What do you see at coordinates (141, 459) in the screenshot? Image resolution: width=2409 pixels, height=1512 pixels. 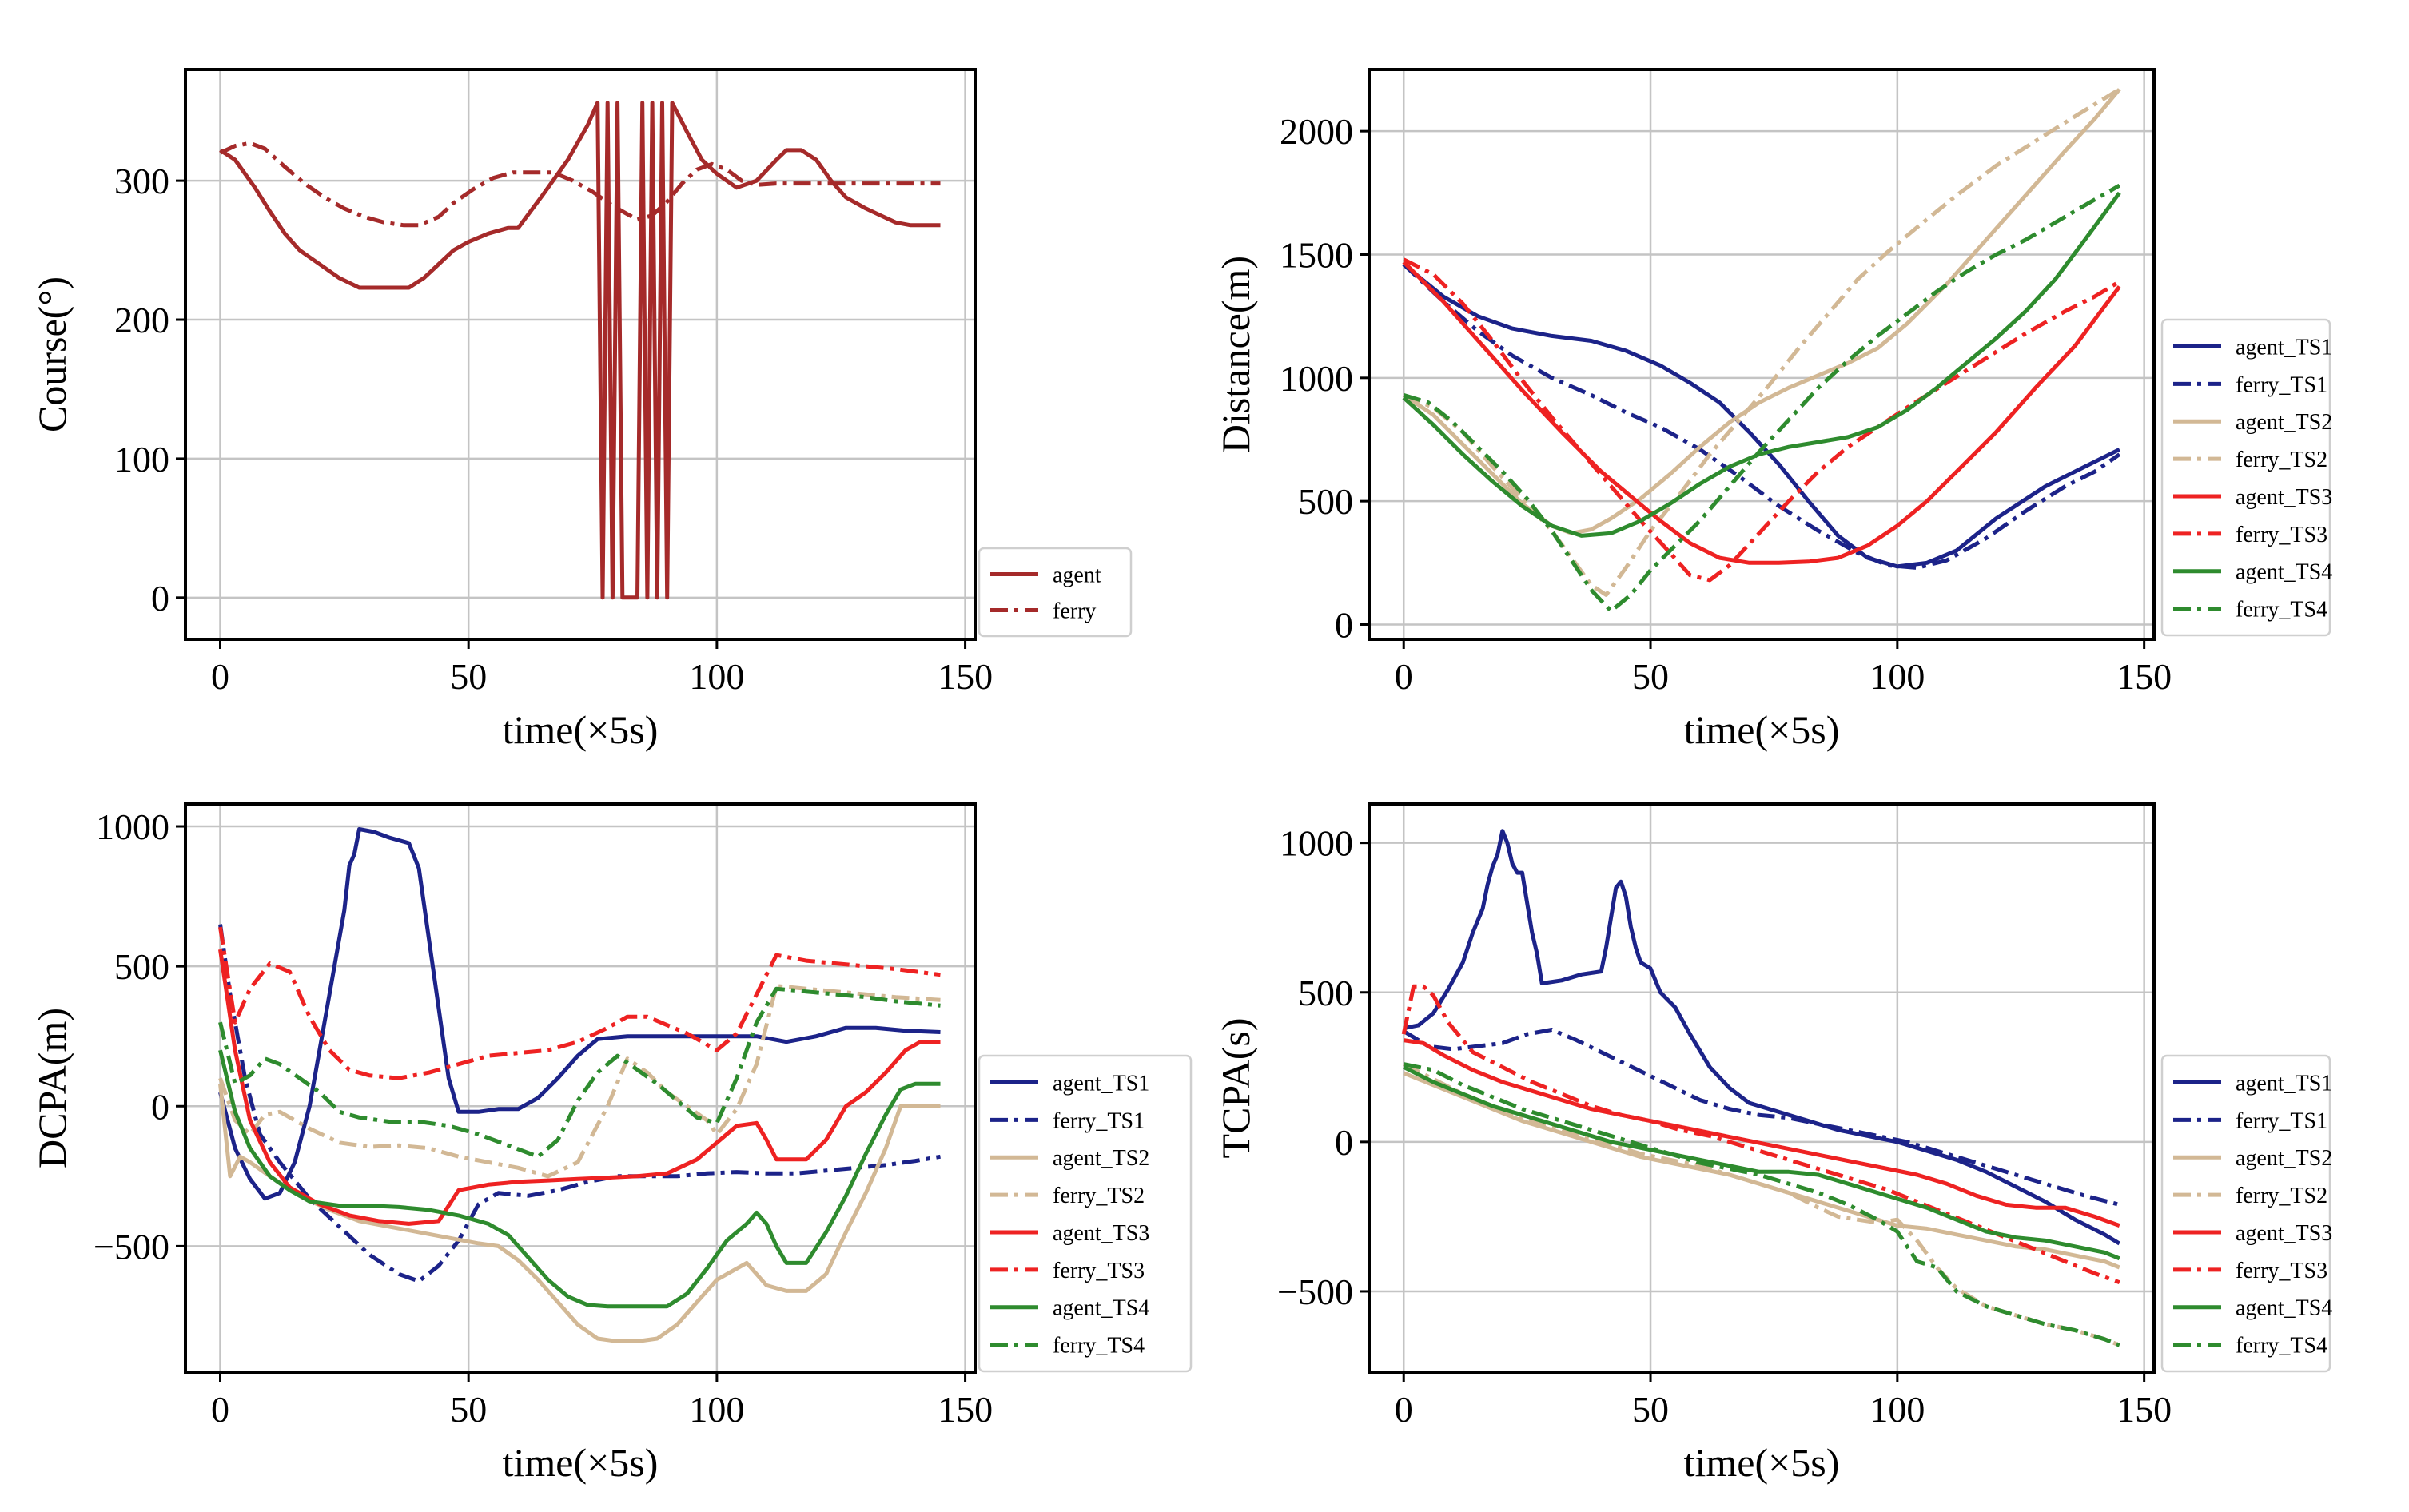 I see `y-tick-label: 100` at bounding box center [141, 459].